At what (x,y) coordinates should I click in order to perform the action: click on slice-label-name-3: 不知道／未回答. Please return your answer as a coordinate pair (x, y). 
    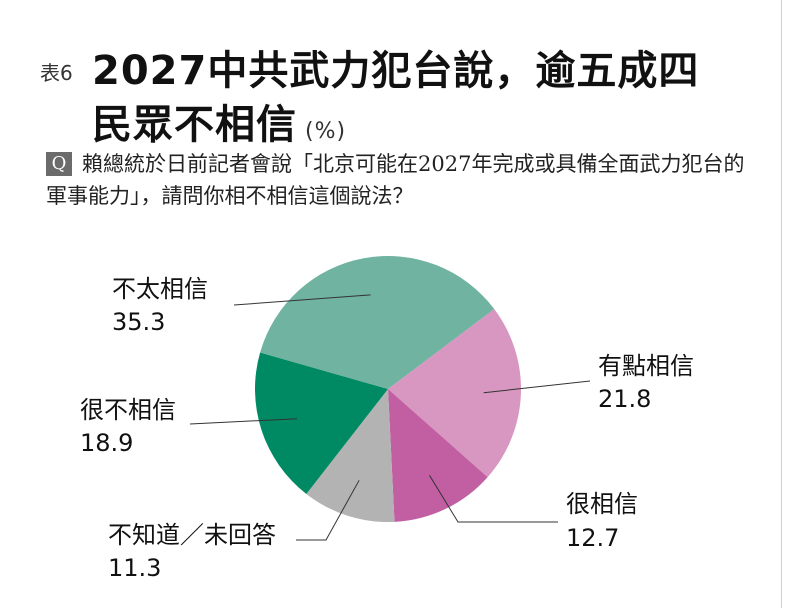
    Looking at the image, I should click on (192, 535).